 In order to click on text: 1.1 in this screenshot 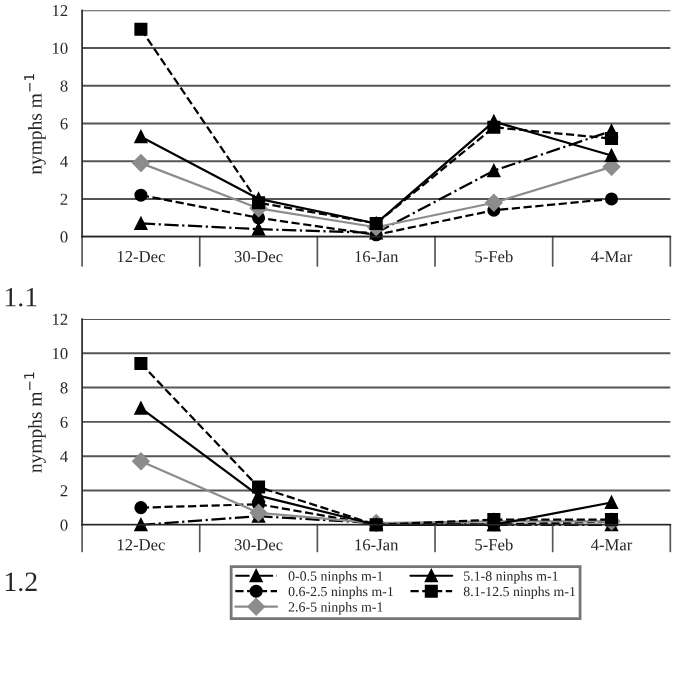, I will do `click(21, 297)`.